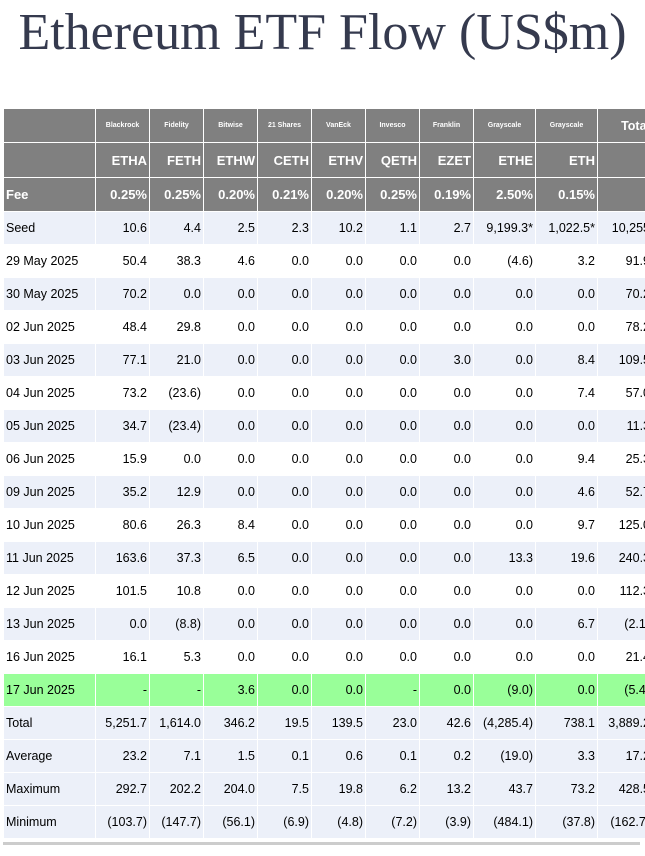 Image resolution: width=645 pixels, height=856 pixels. Describe the element at coordinates (176, 624) in the screenshot. I see `flow-value: (8.8)` at that location.